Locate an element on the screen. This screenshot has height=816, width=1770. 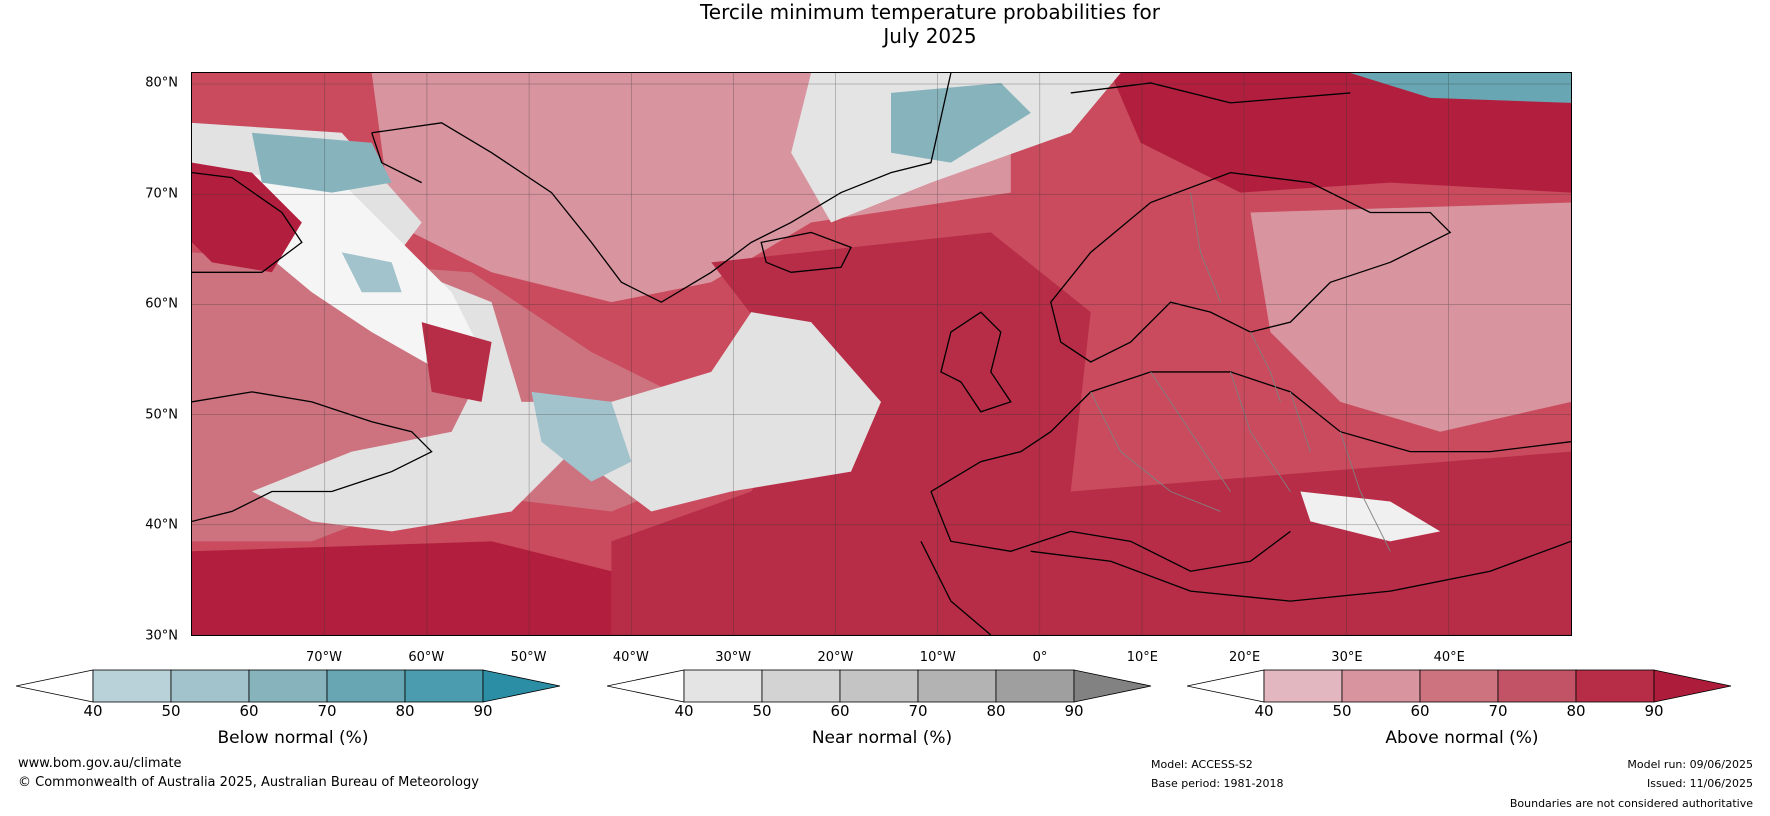
field-zone-deep-med is located at coordinates (1260, 543).